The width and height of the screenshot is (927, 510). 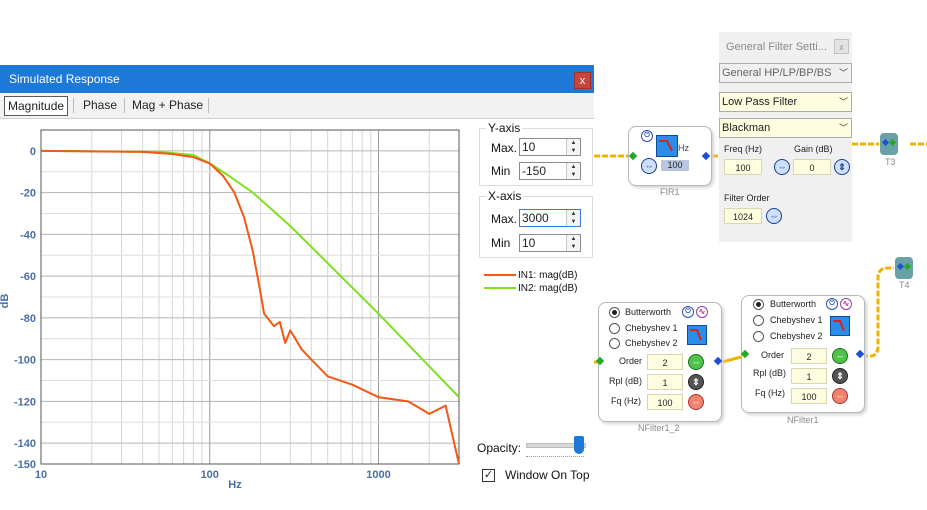 What do you see at coordinates (803, 420) in the screenshot?
I see `nfilter1-caption: NFilter1` at bounding box center [803, 420].